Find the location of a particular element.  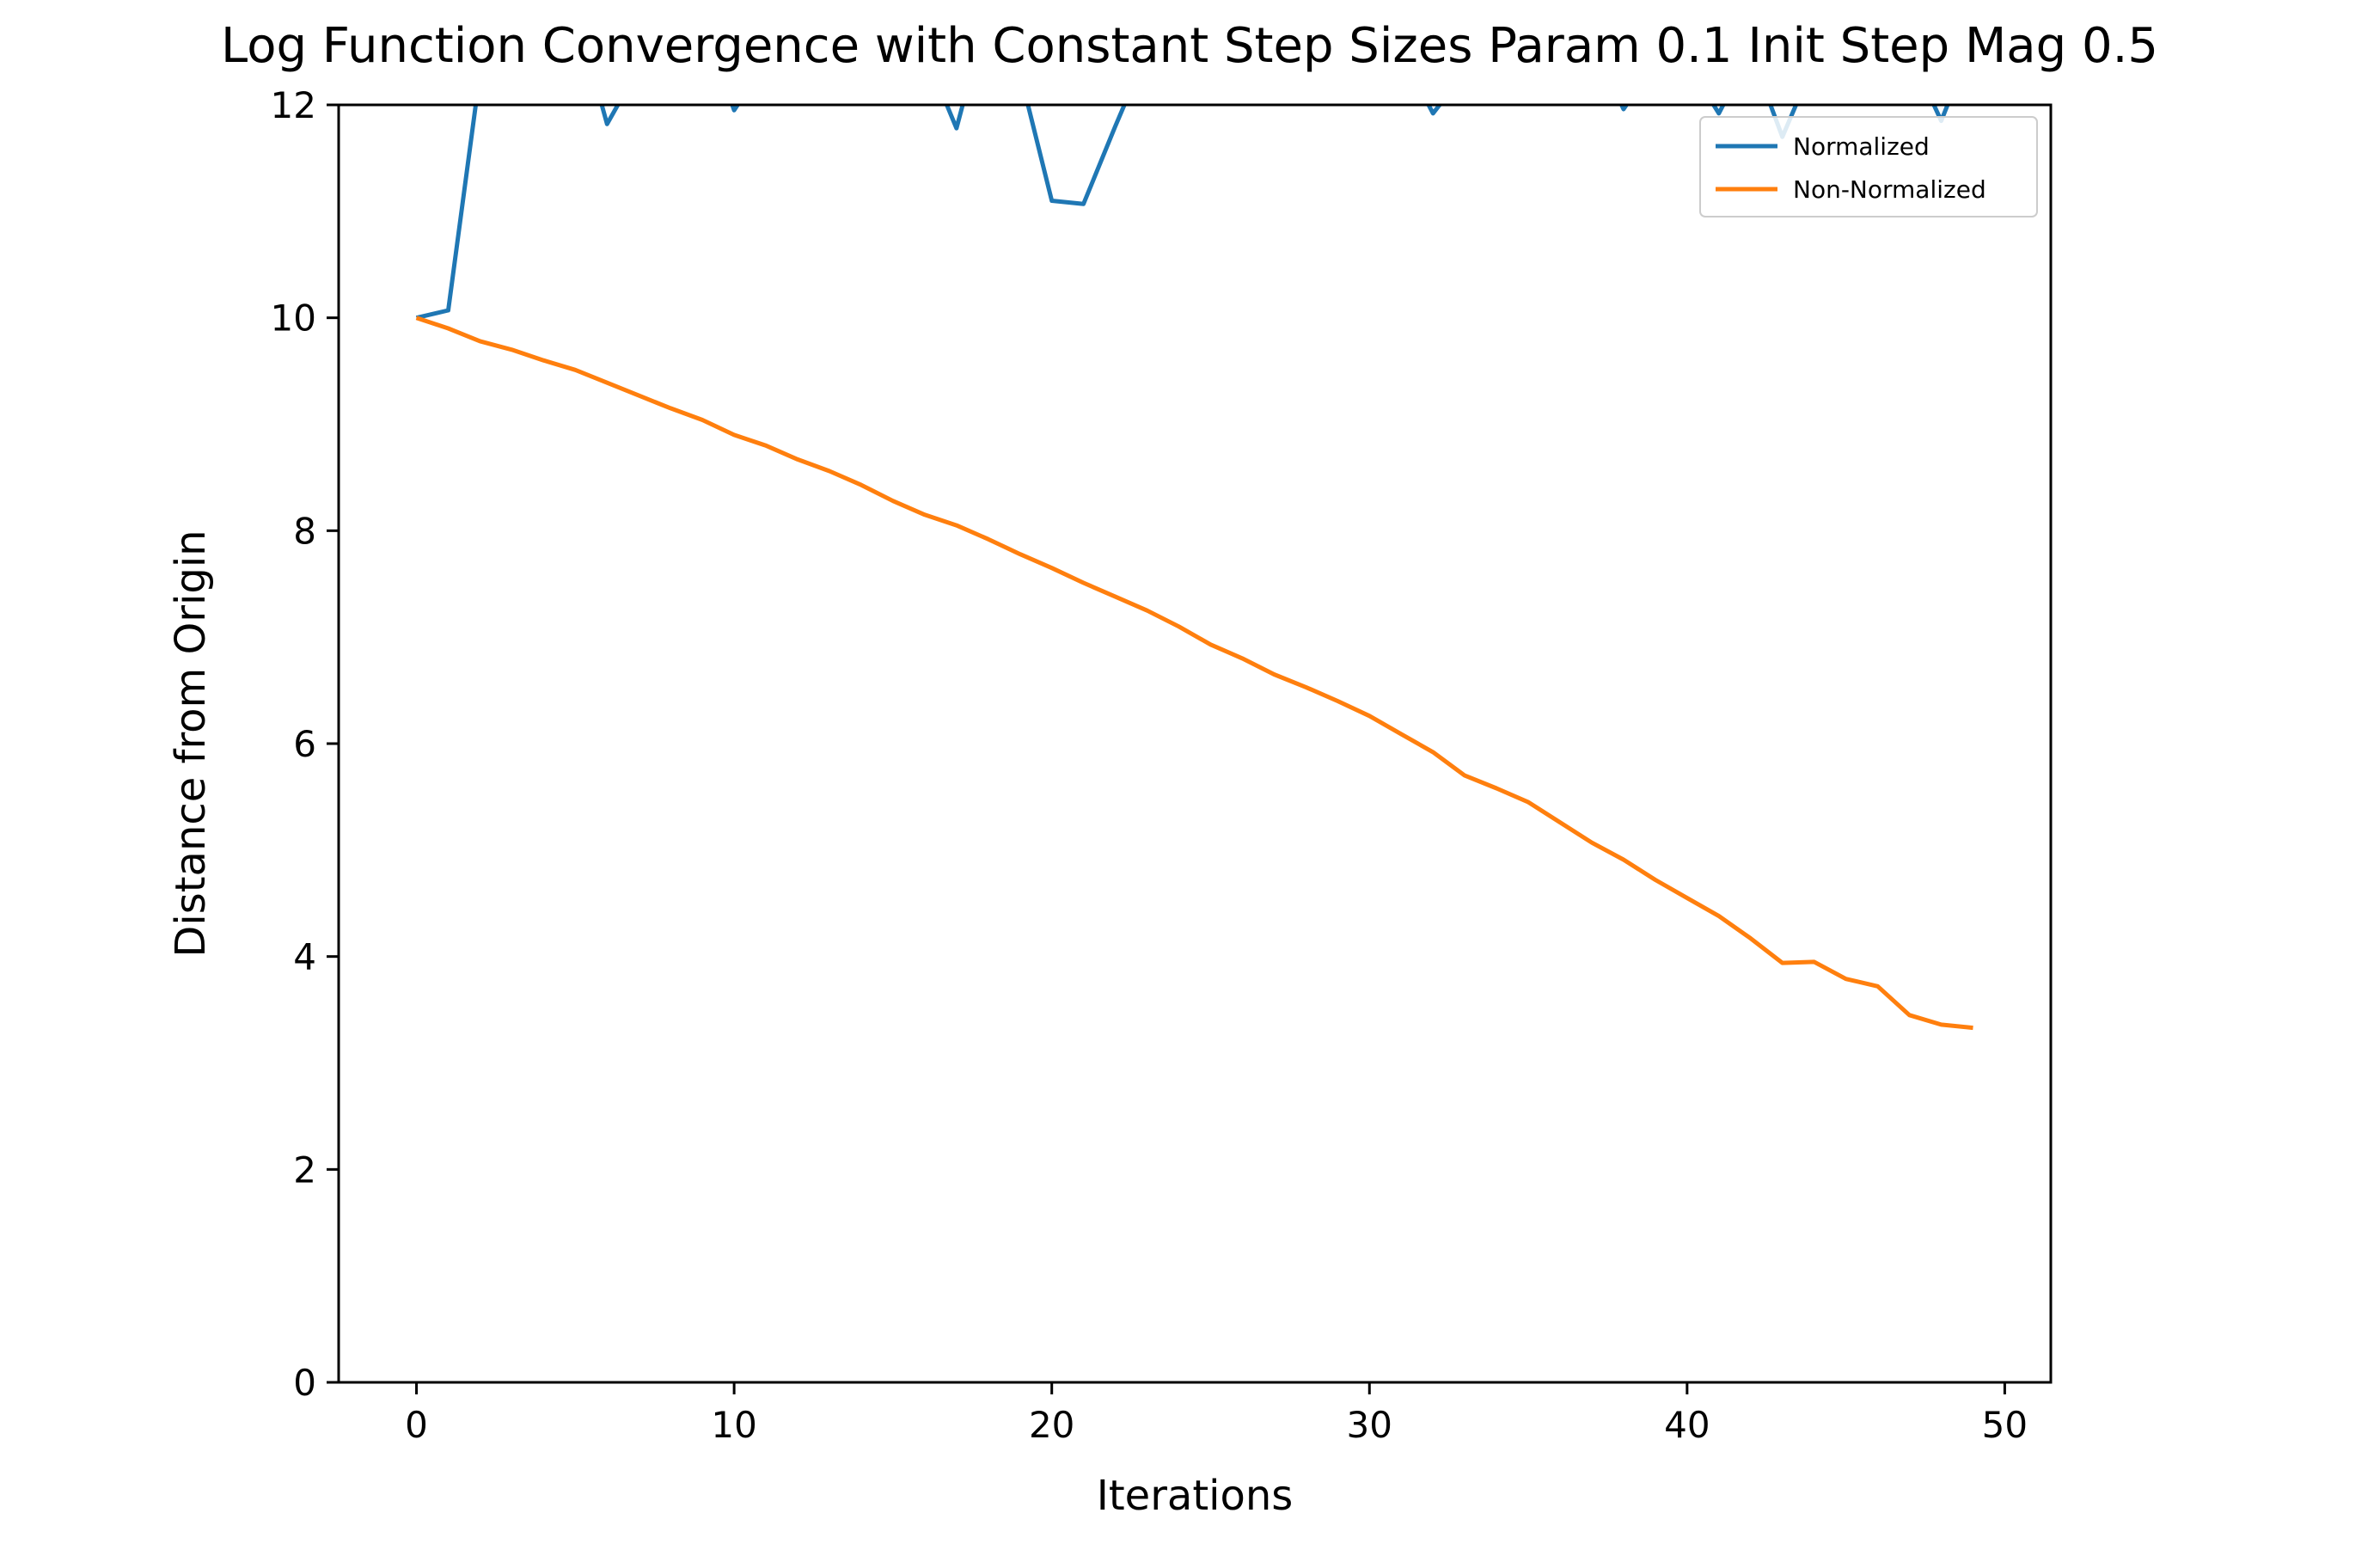

x-tick-label: 30 is located at coordinates (1370, 1425).